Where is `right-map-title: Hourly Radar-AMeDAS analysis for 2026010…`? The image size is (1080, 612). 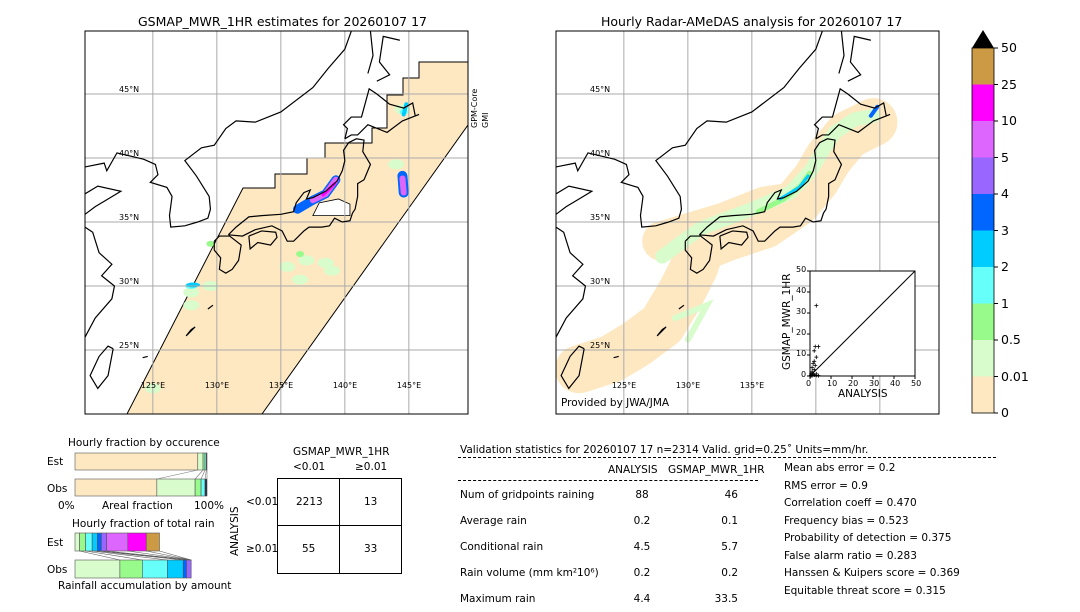
right-map-title: Hourly Radar-AMeDAS analysis for 2026010… is located at coordinates (752, 21).